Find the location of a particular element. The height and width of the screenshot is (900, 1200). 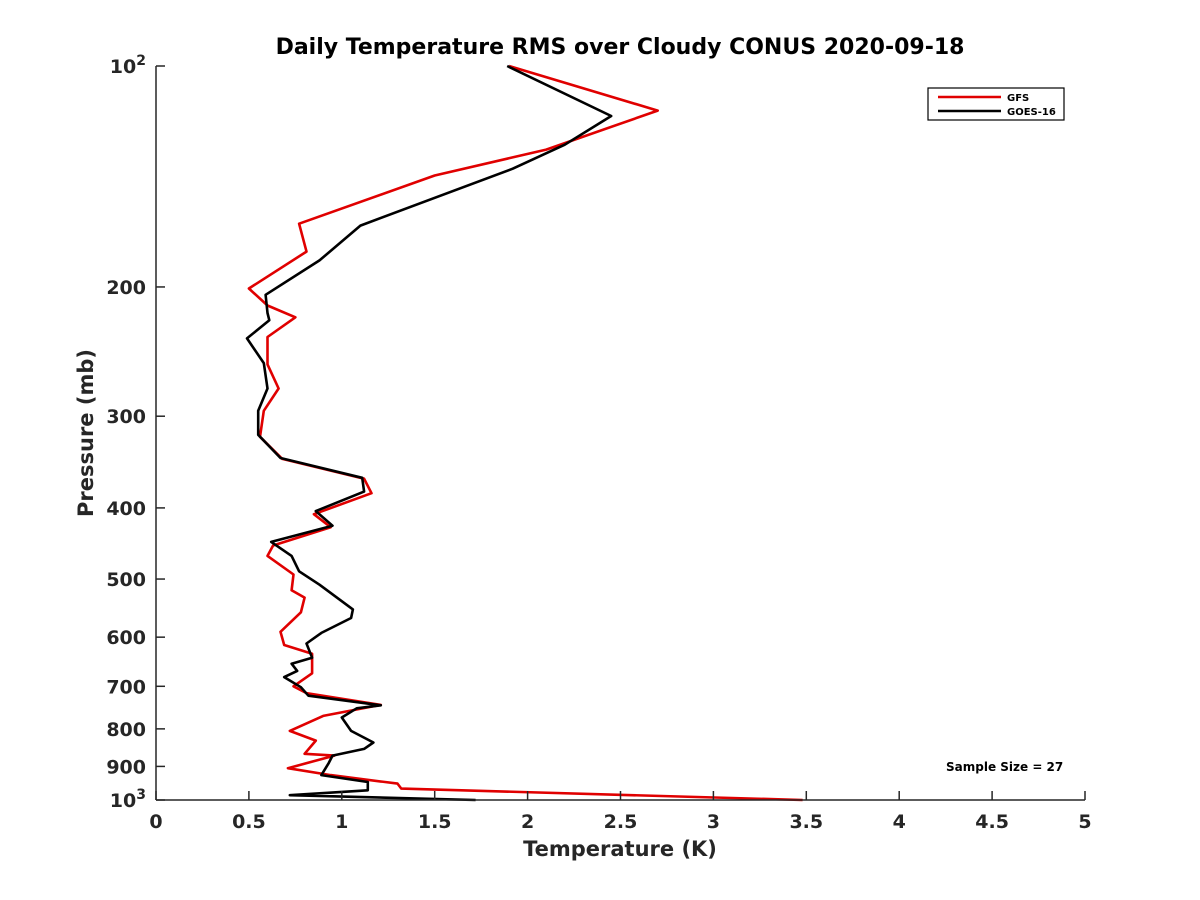

x-tick-label: 5 is located at coordinates (1084, 822).